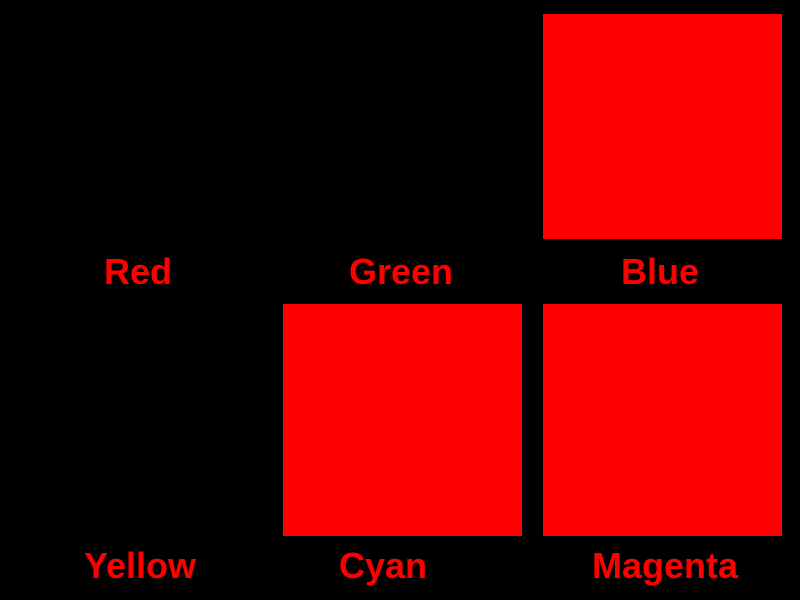  I want to click on cyan-swatch, so click(402, 420).